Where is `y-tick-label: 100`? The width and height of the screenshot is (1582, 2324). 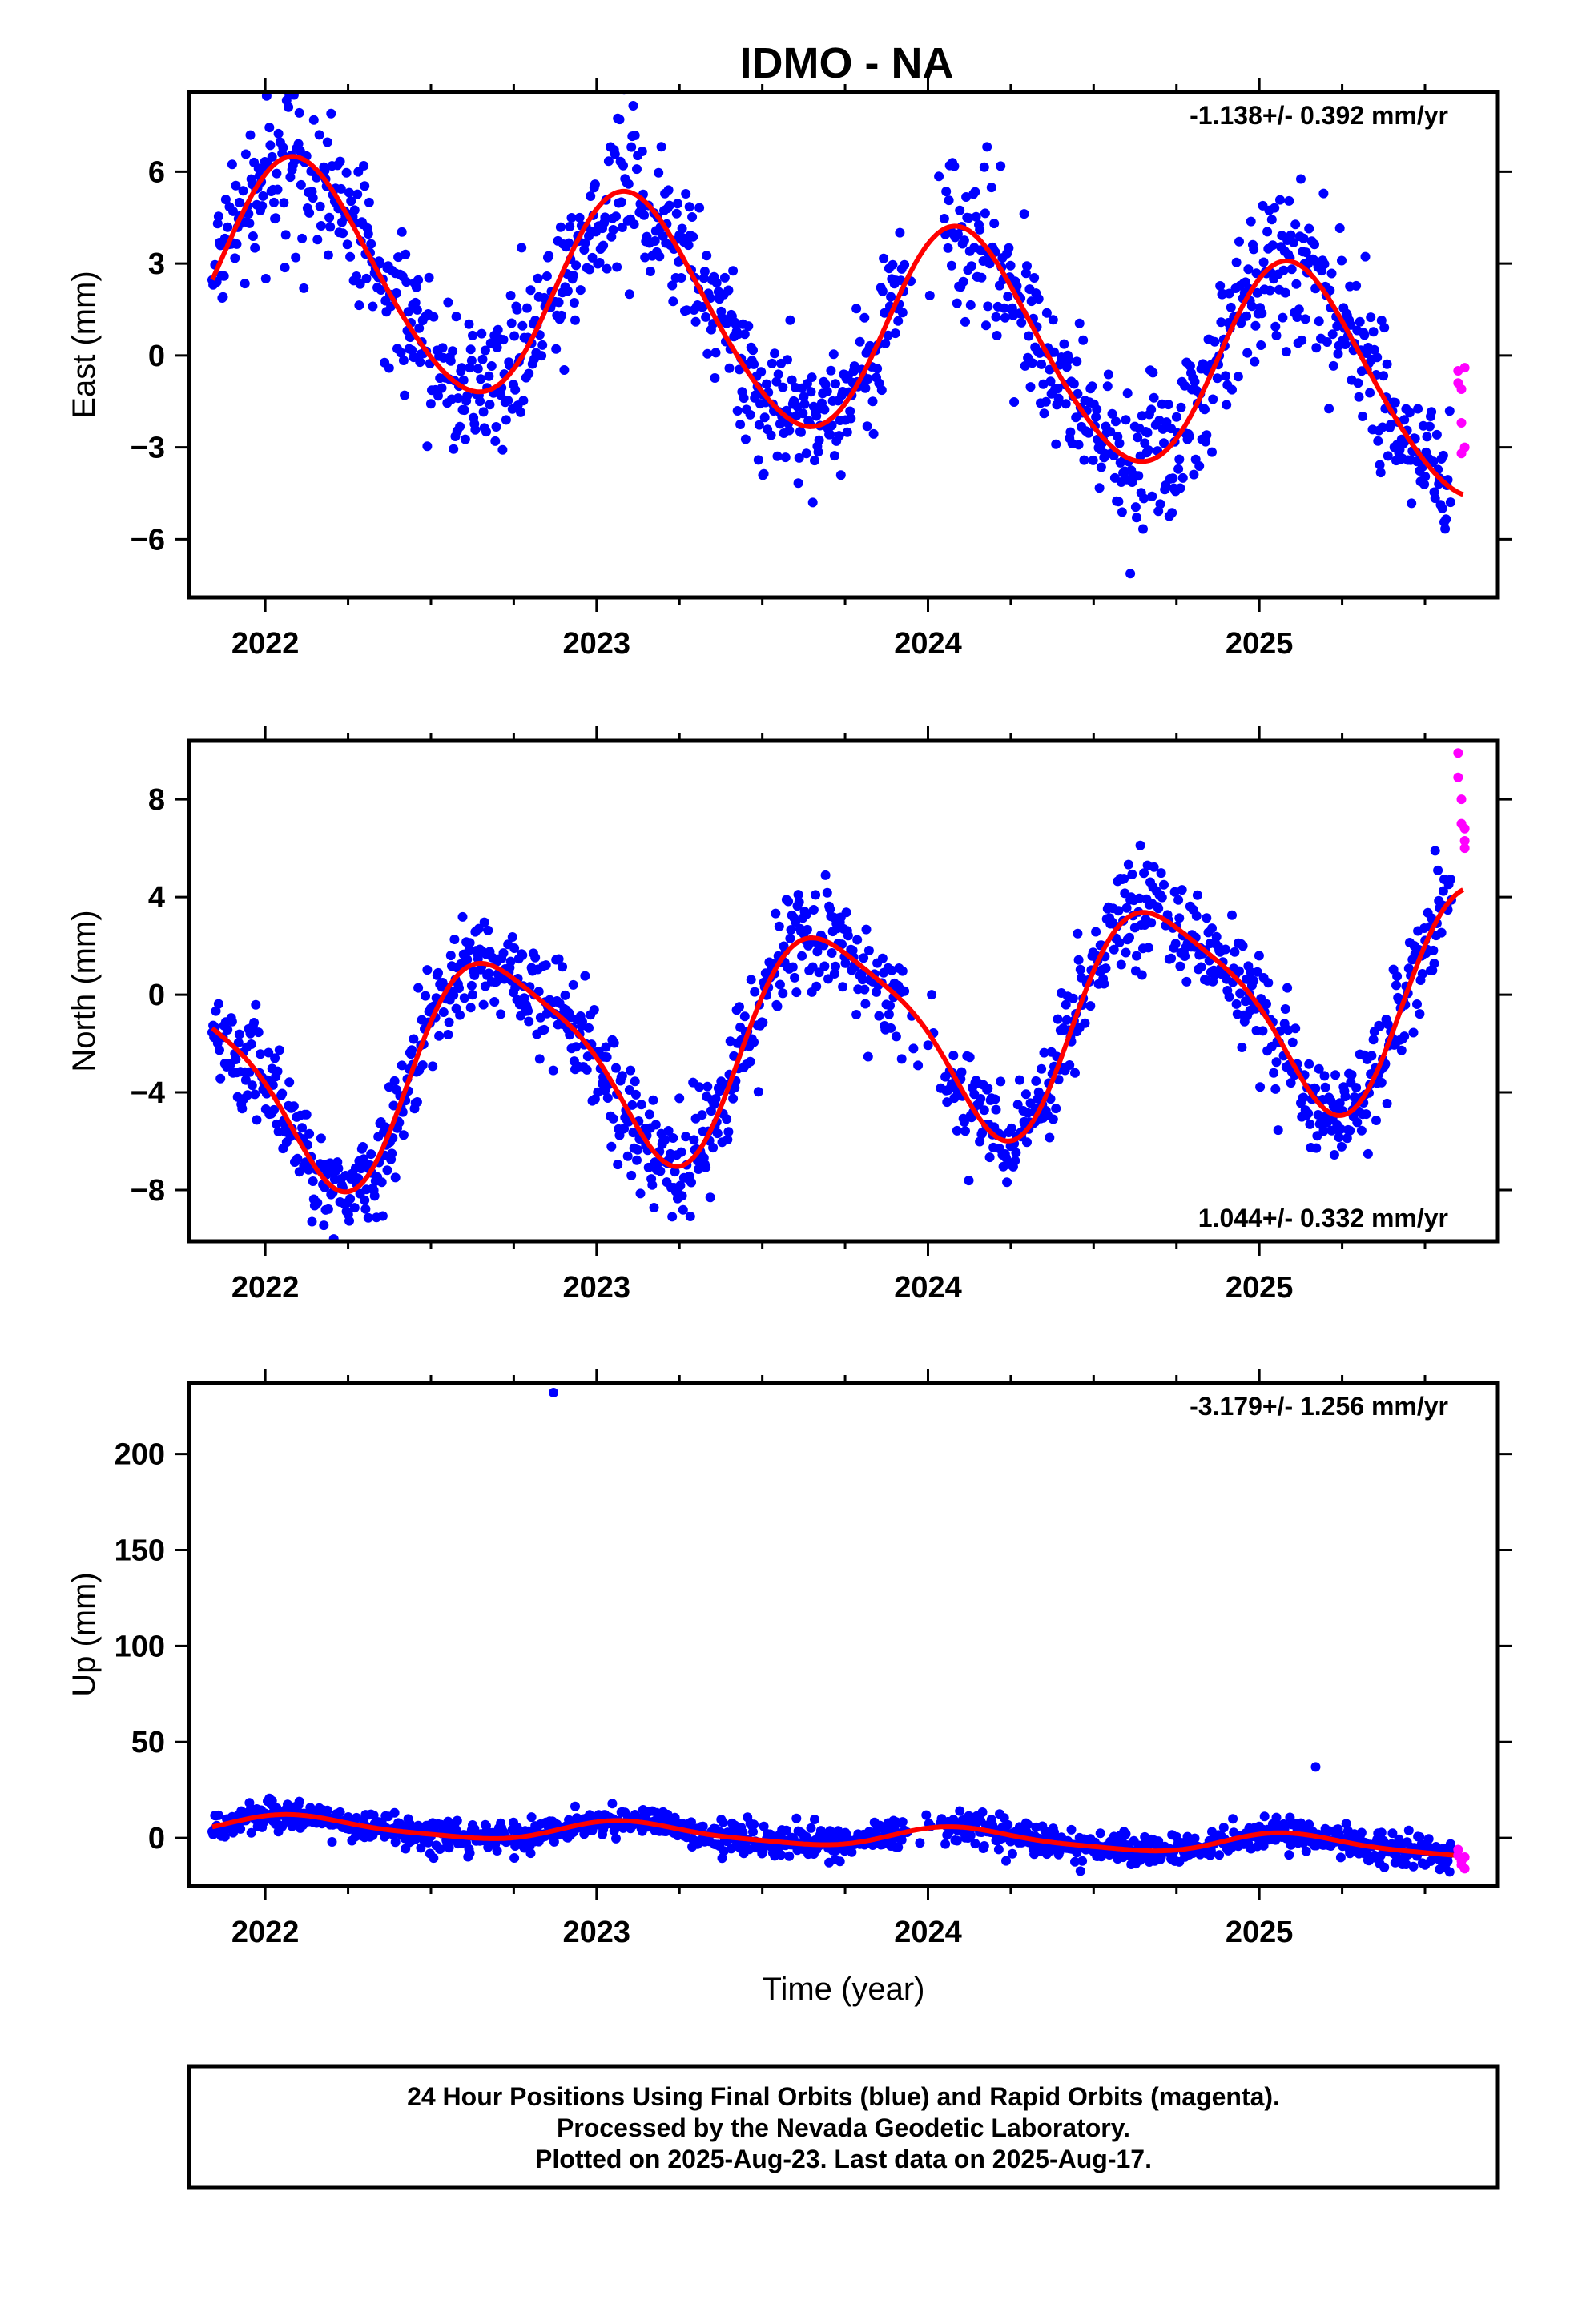 y-tick-label: 100 is located at coordinates (140, 1646).